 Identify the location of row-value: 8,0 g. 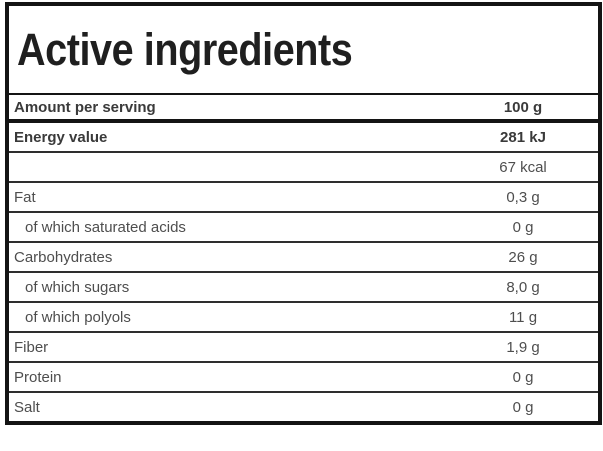
(523, 287).